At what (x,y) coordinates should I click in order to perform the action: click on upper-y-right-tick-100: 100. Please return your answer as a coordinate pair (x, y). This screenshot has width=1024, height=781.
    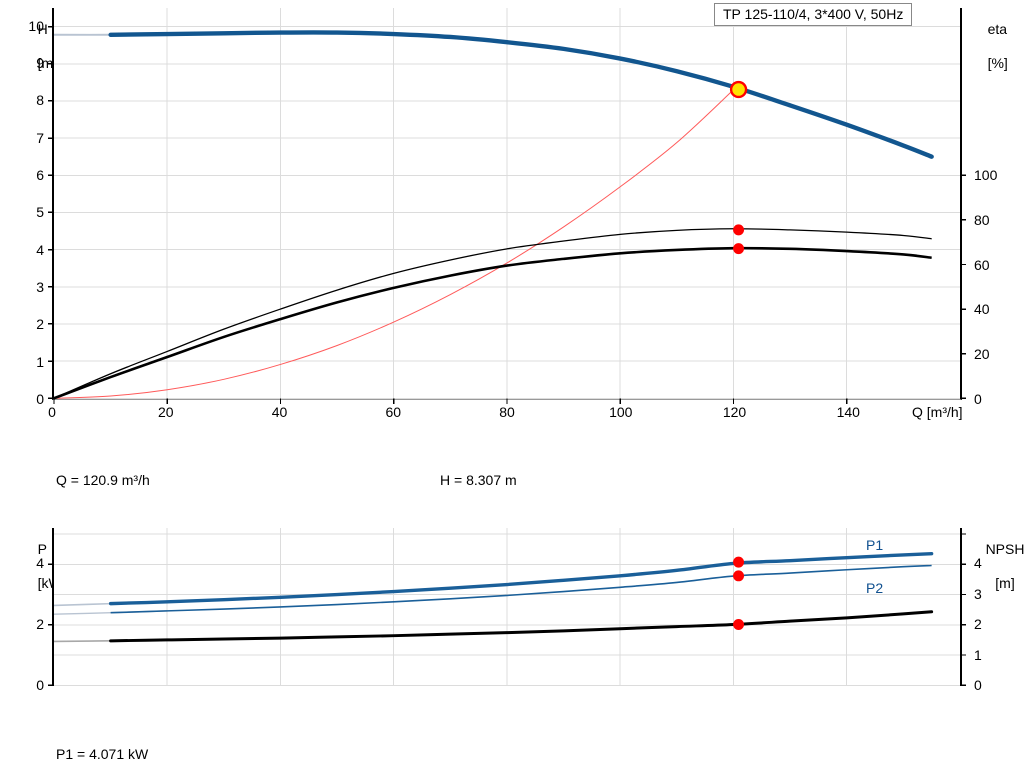
    Looking at the image, I should click on (986, 175).